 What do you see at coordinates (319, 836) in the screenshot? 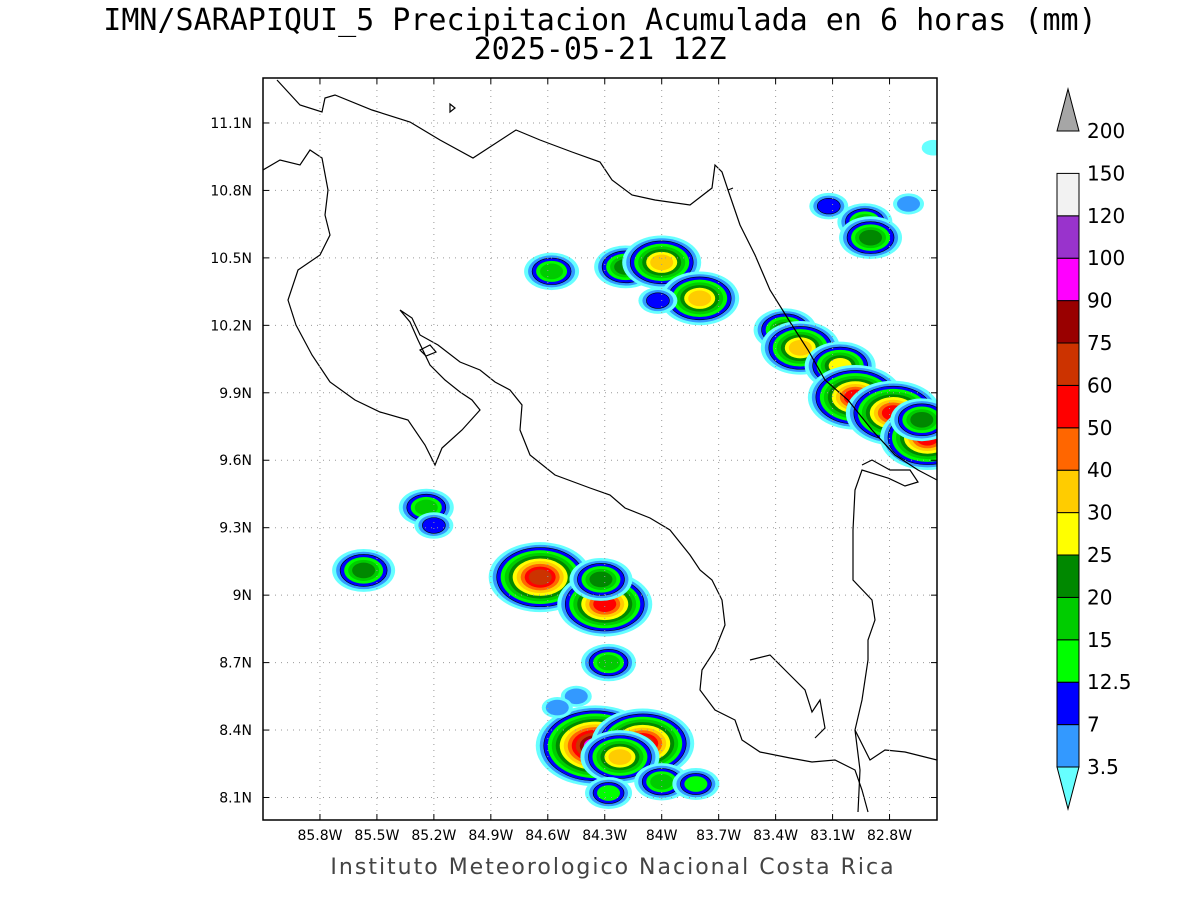
I see `lon-tick-label: 85.8W` at bounding box center [319, 836].